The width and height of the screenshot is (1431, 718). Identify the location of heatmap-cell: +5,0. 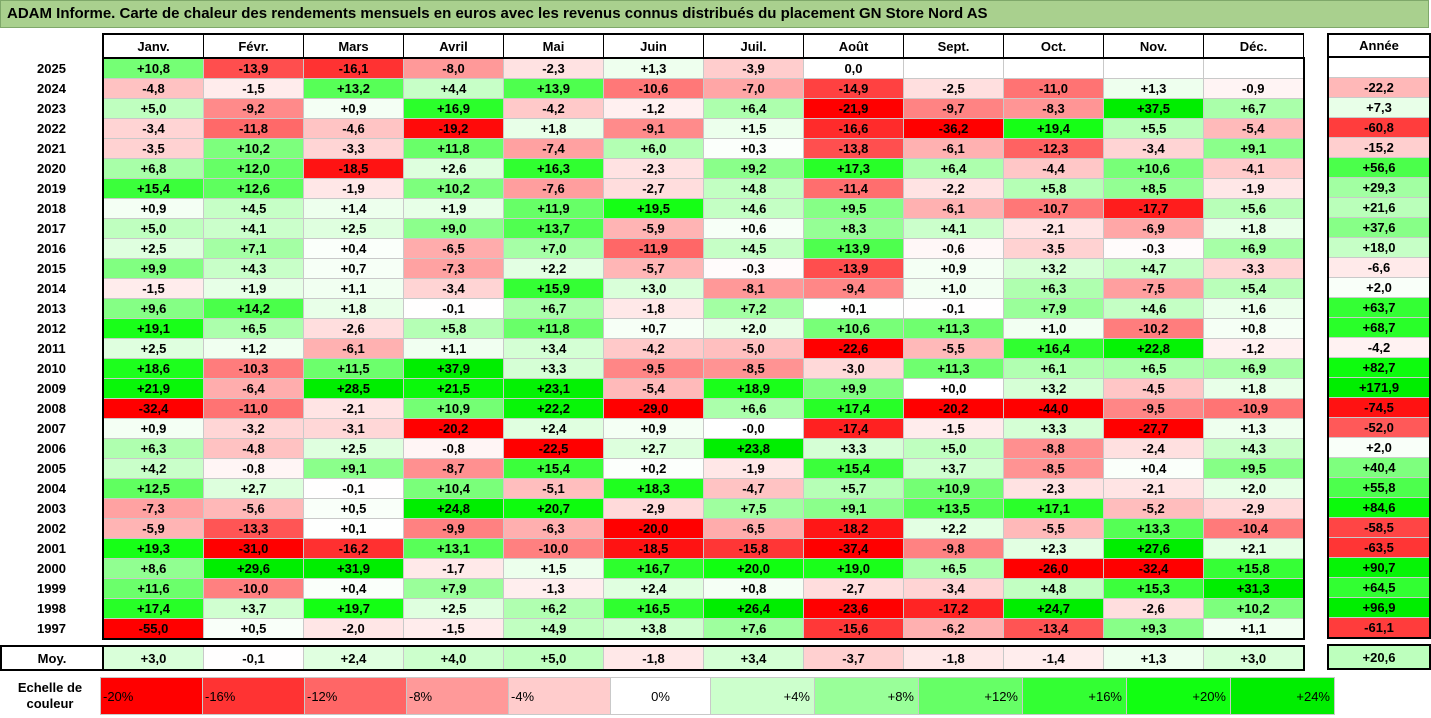
(953, 448).